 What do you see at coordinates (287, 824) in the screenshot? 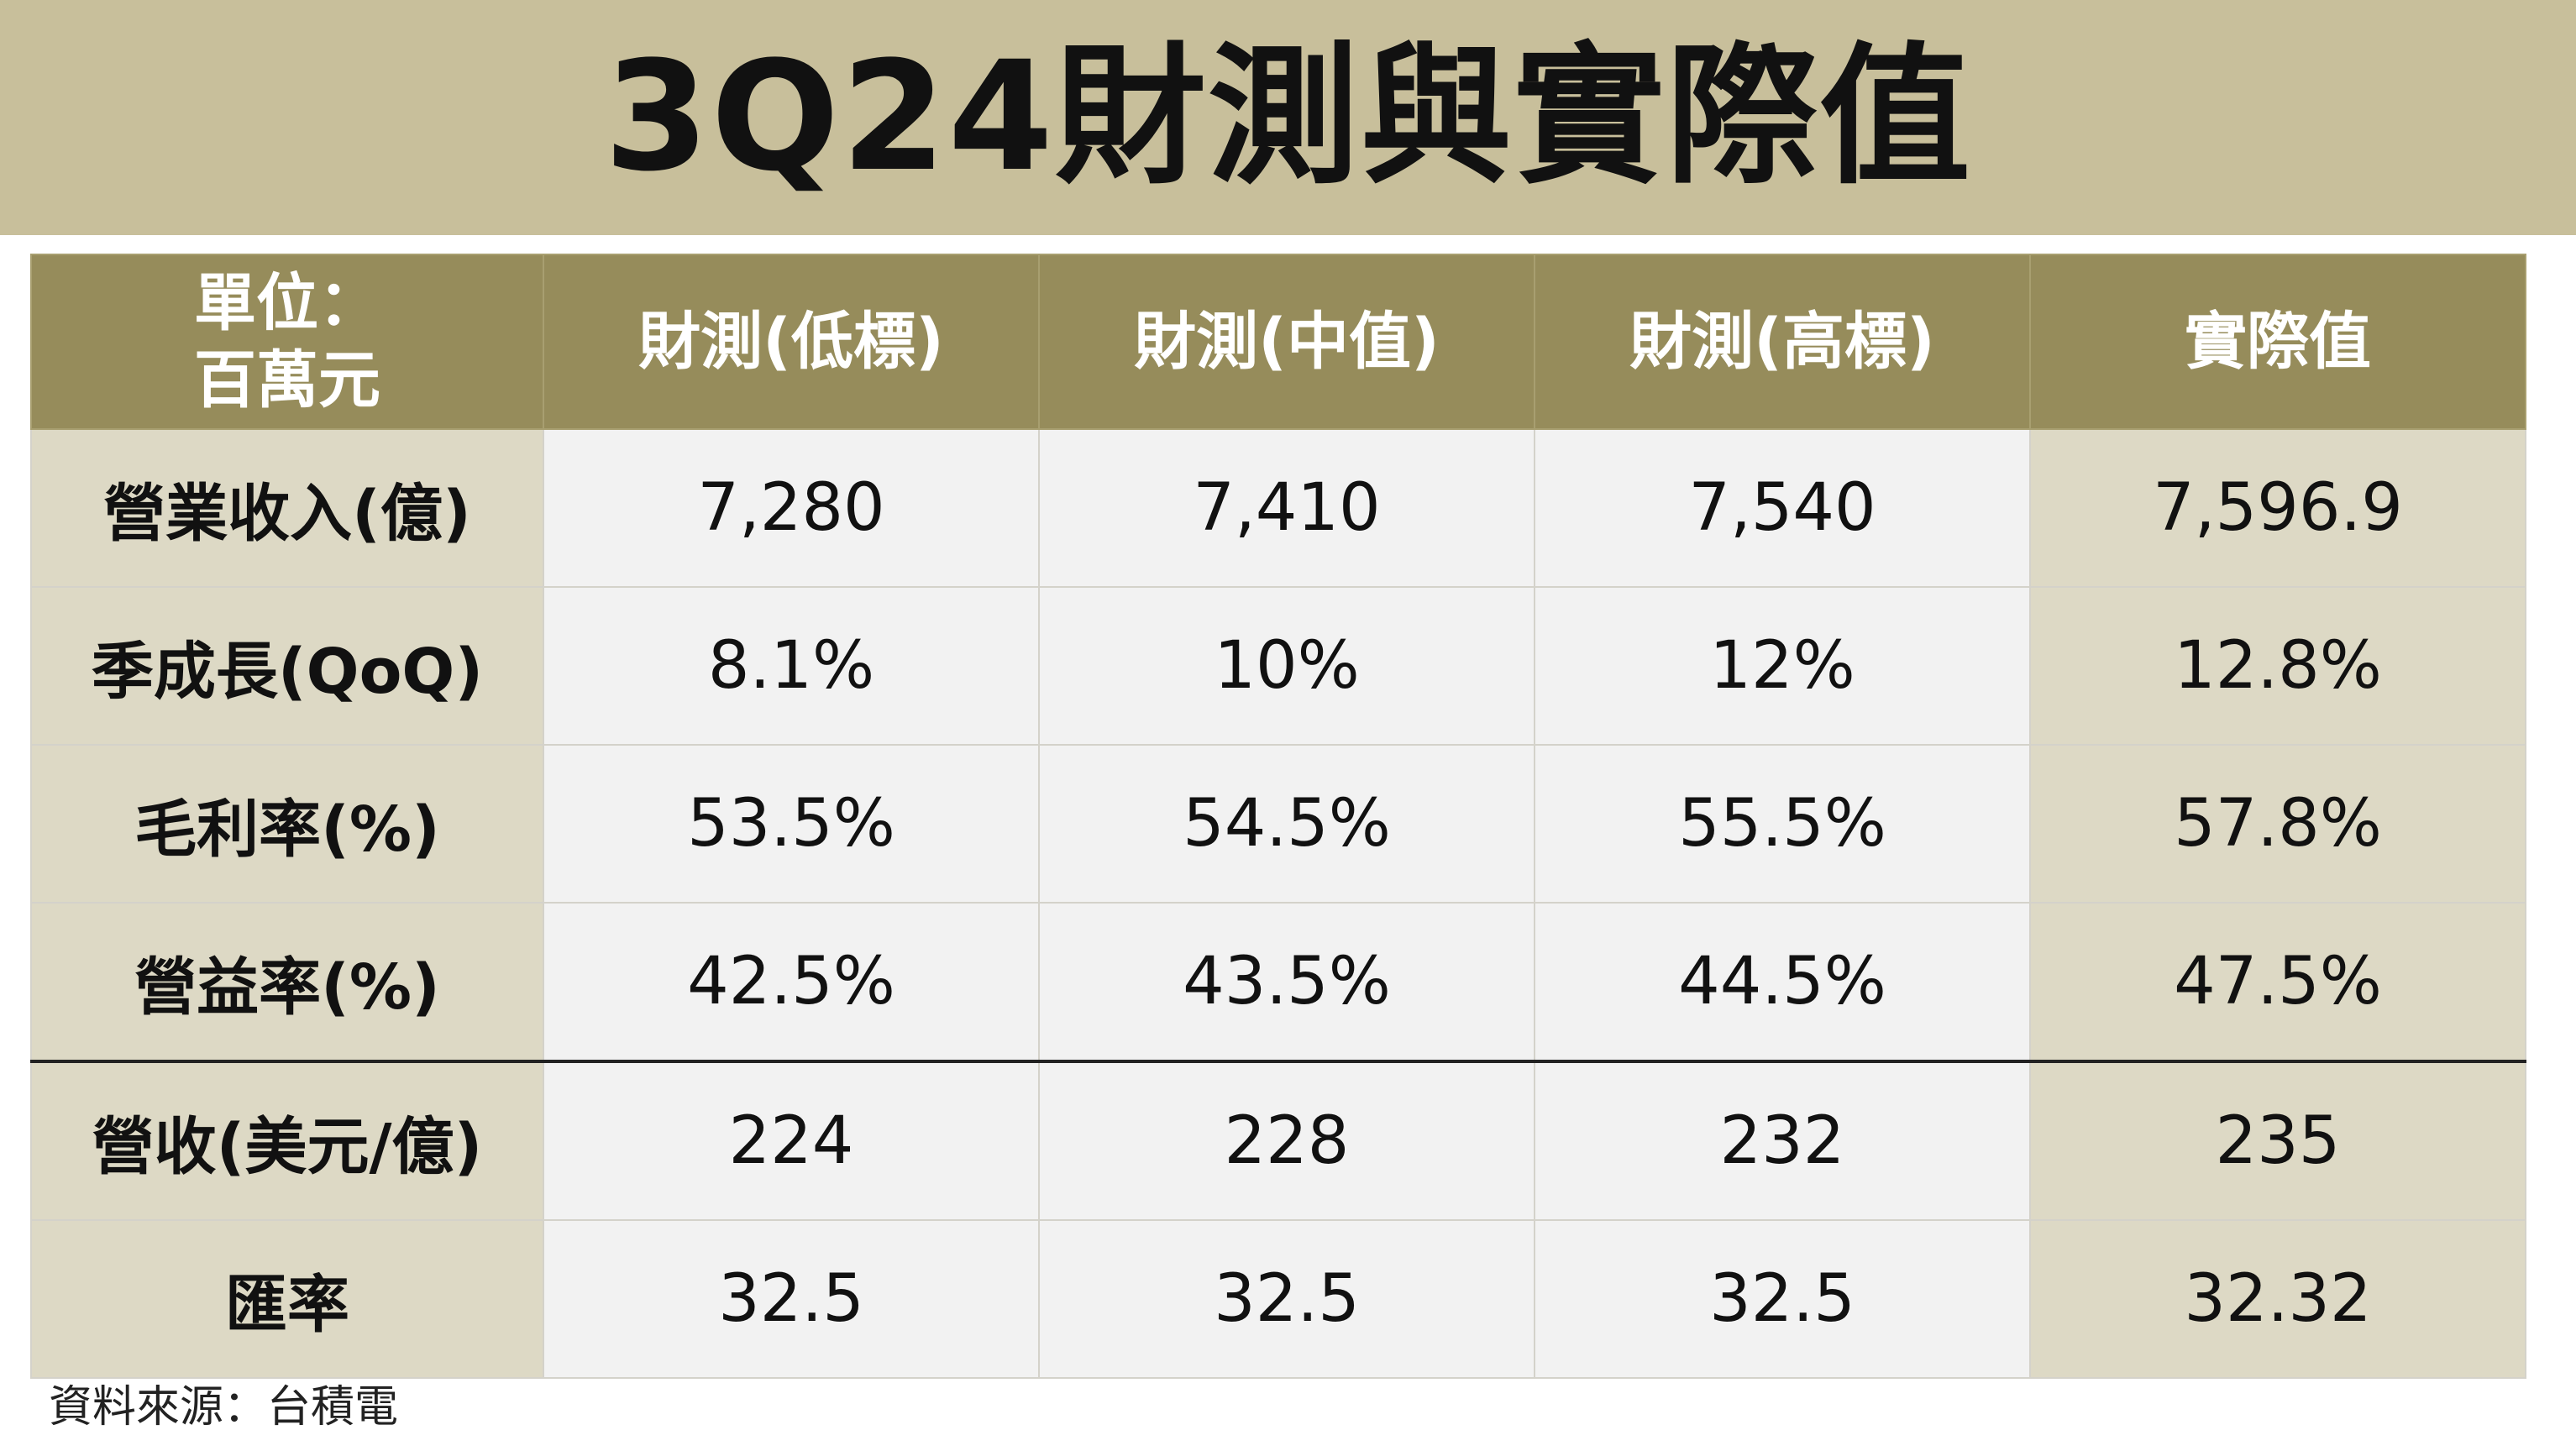
I see `row-label: 毛利率(%)` at bounding box center [287, 824].